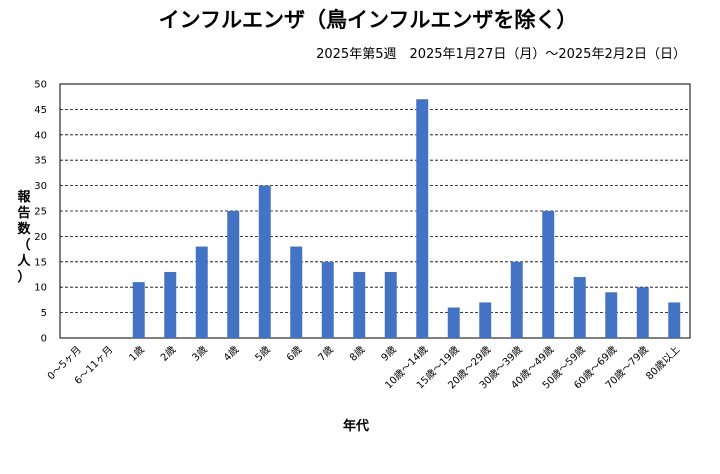  I want to click on y-tick-label: 5, so click(44, 313).